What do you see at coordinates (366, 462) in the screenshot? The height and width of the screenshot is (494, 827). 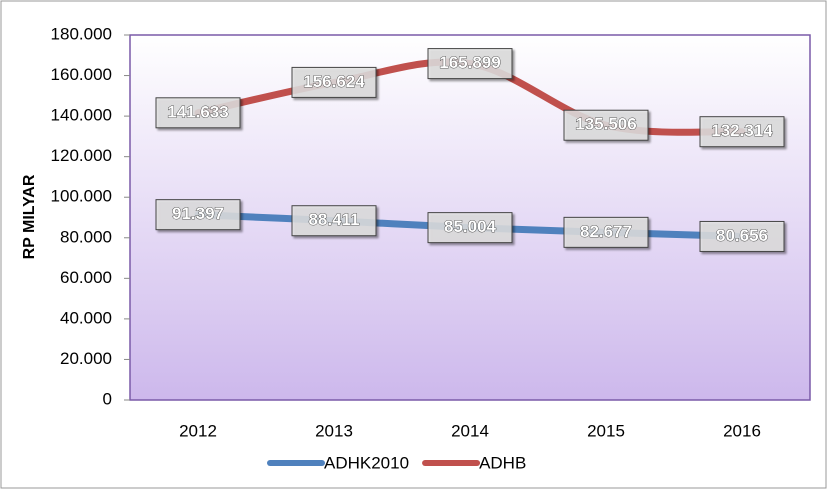 I see `legend-label: ADHK2010` at bounding box center [366, 462].